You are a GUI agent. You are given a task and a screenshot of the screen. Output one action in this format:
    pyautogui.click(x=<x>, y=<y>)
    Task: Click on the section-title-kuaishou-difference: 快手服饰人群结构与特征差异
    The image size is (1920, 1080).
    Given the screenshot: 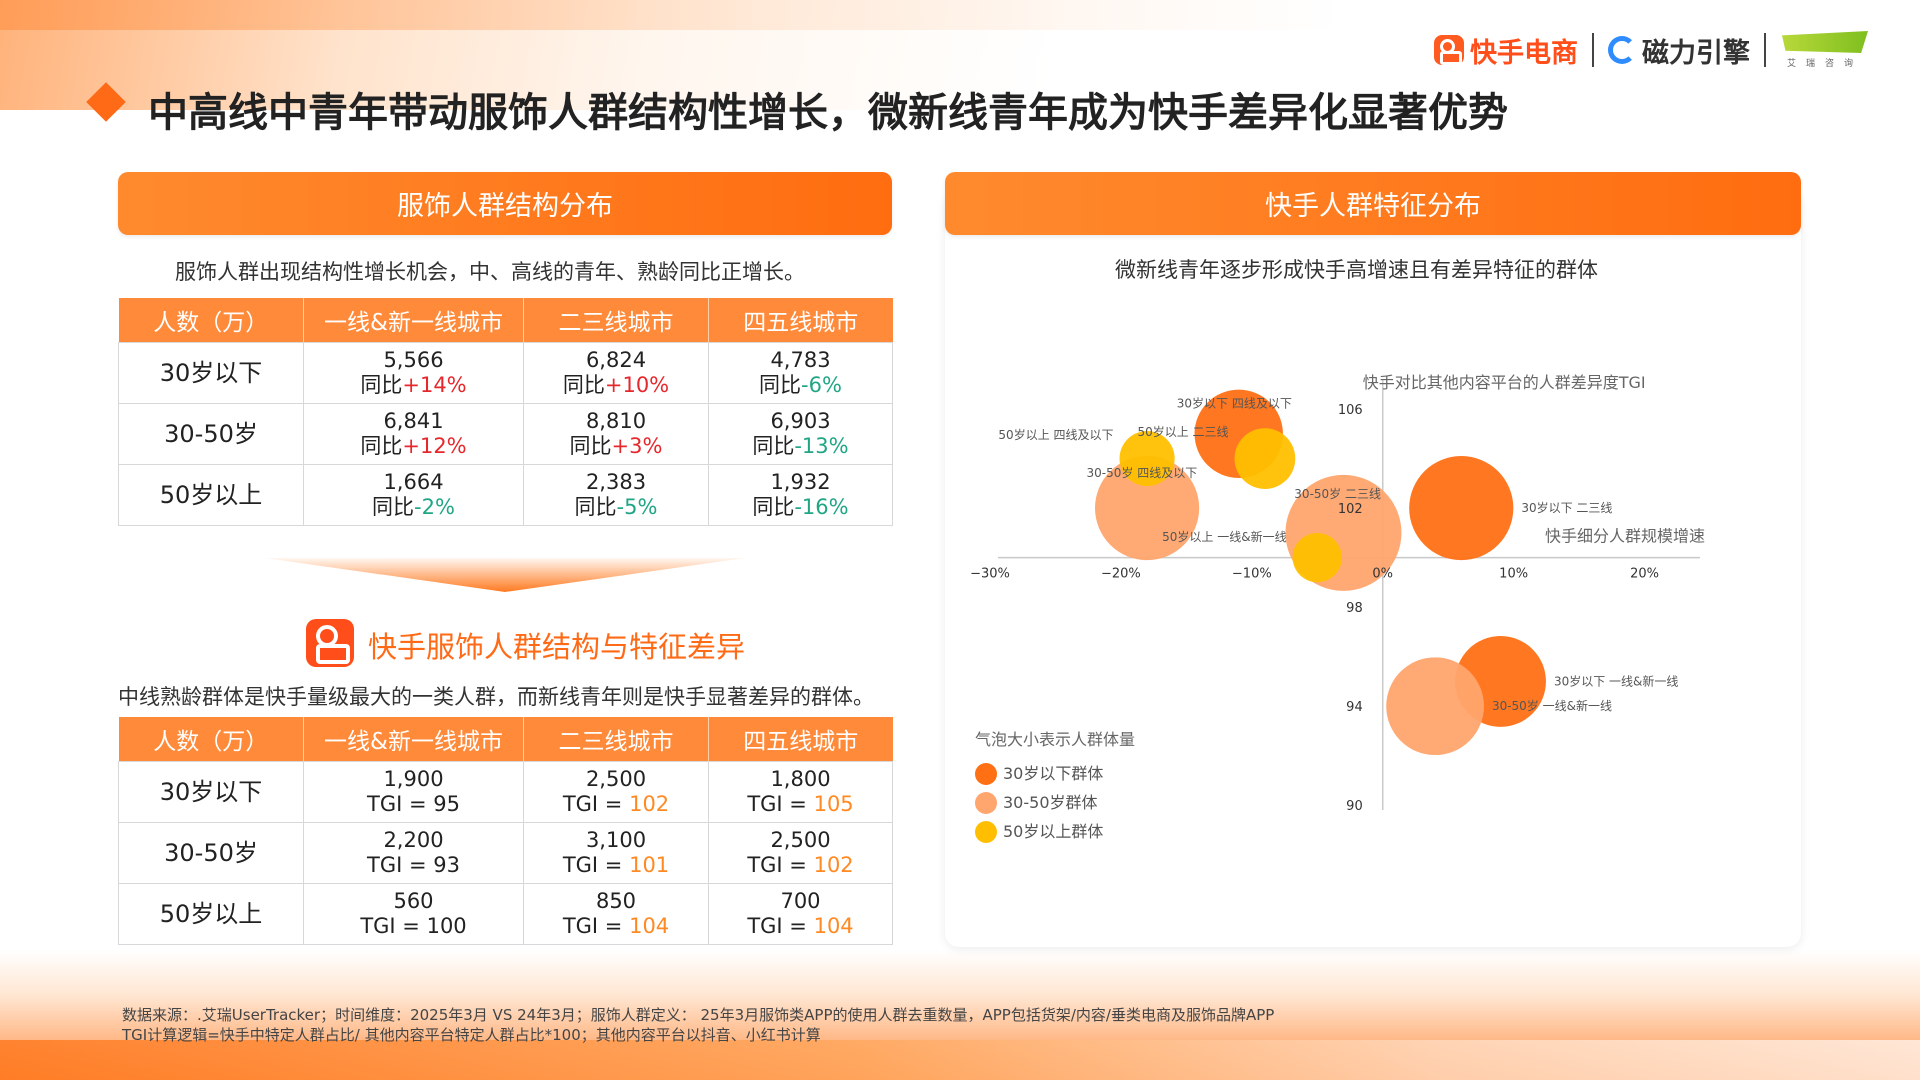 What is the action you would take?
    pyautogui.click(x=557, y=647)
    